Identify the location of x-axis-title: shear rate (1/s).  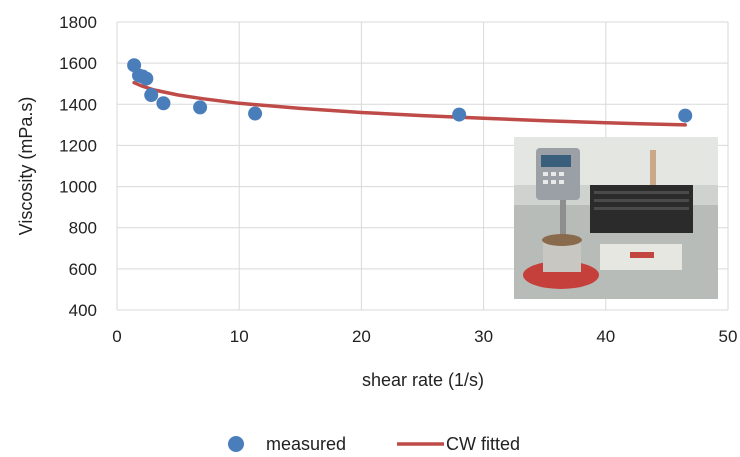
(423, 380).